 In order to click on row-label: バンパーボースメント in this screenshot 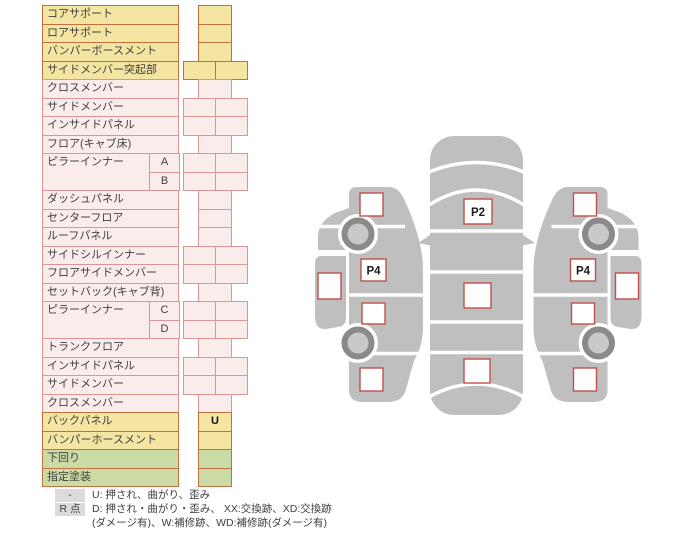, I will do `click(110, 52)`.